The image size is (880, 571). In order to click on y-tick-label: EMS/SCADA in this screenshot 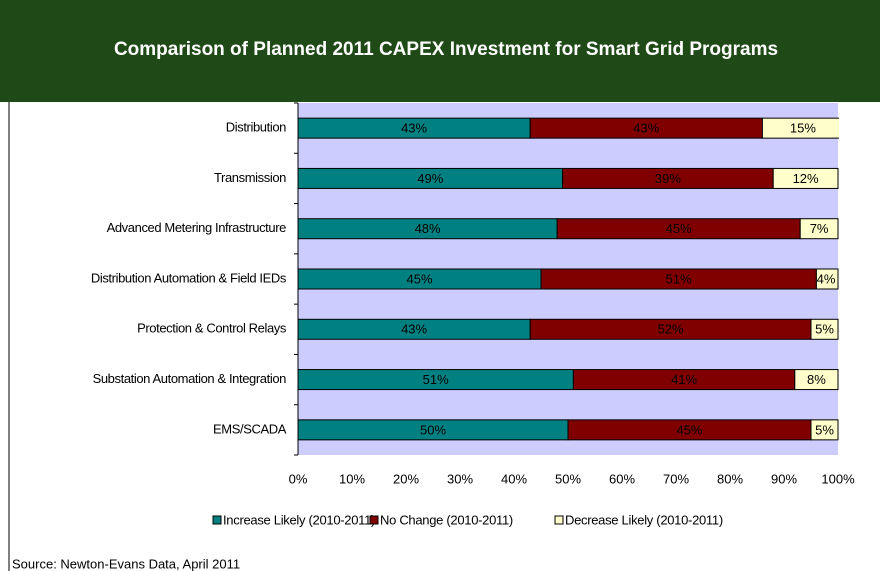, I will do `click(250, 428)`.